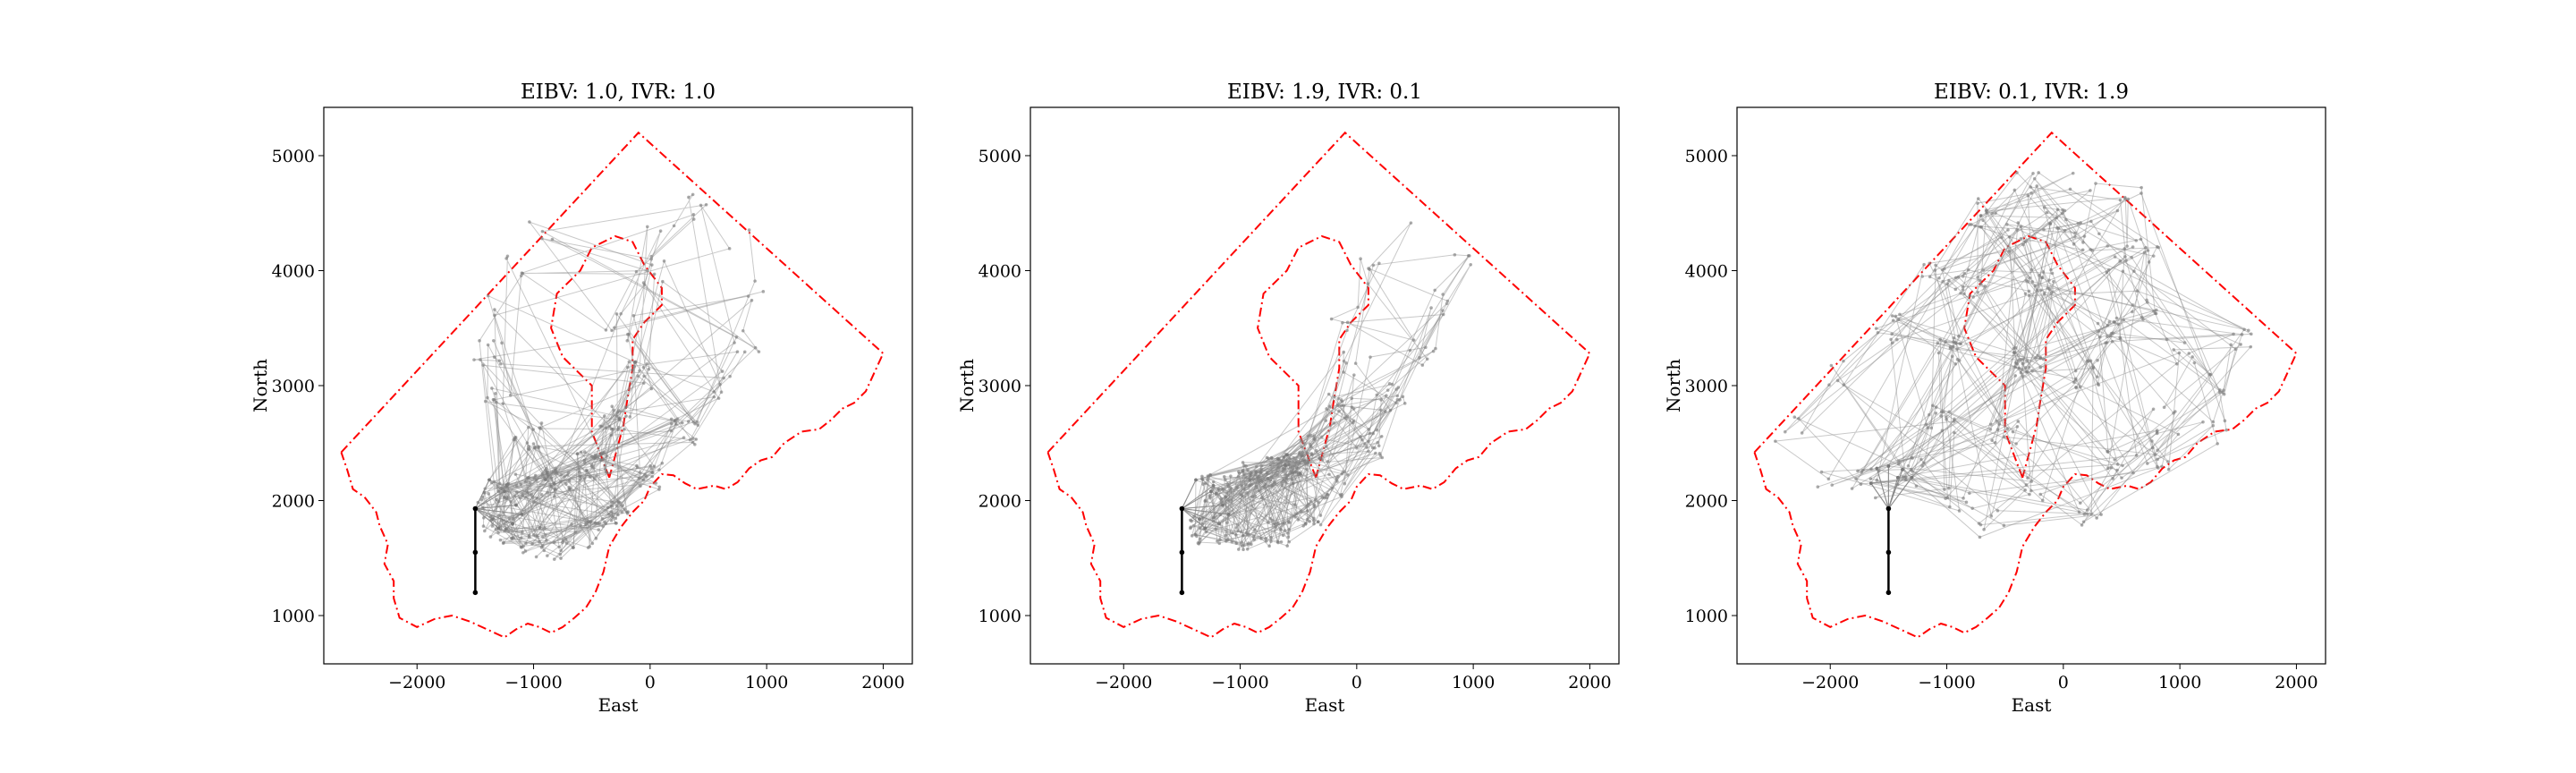  I want to click on outer-boundary, so click(2025, 385).